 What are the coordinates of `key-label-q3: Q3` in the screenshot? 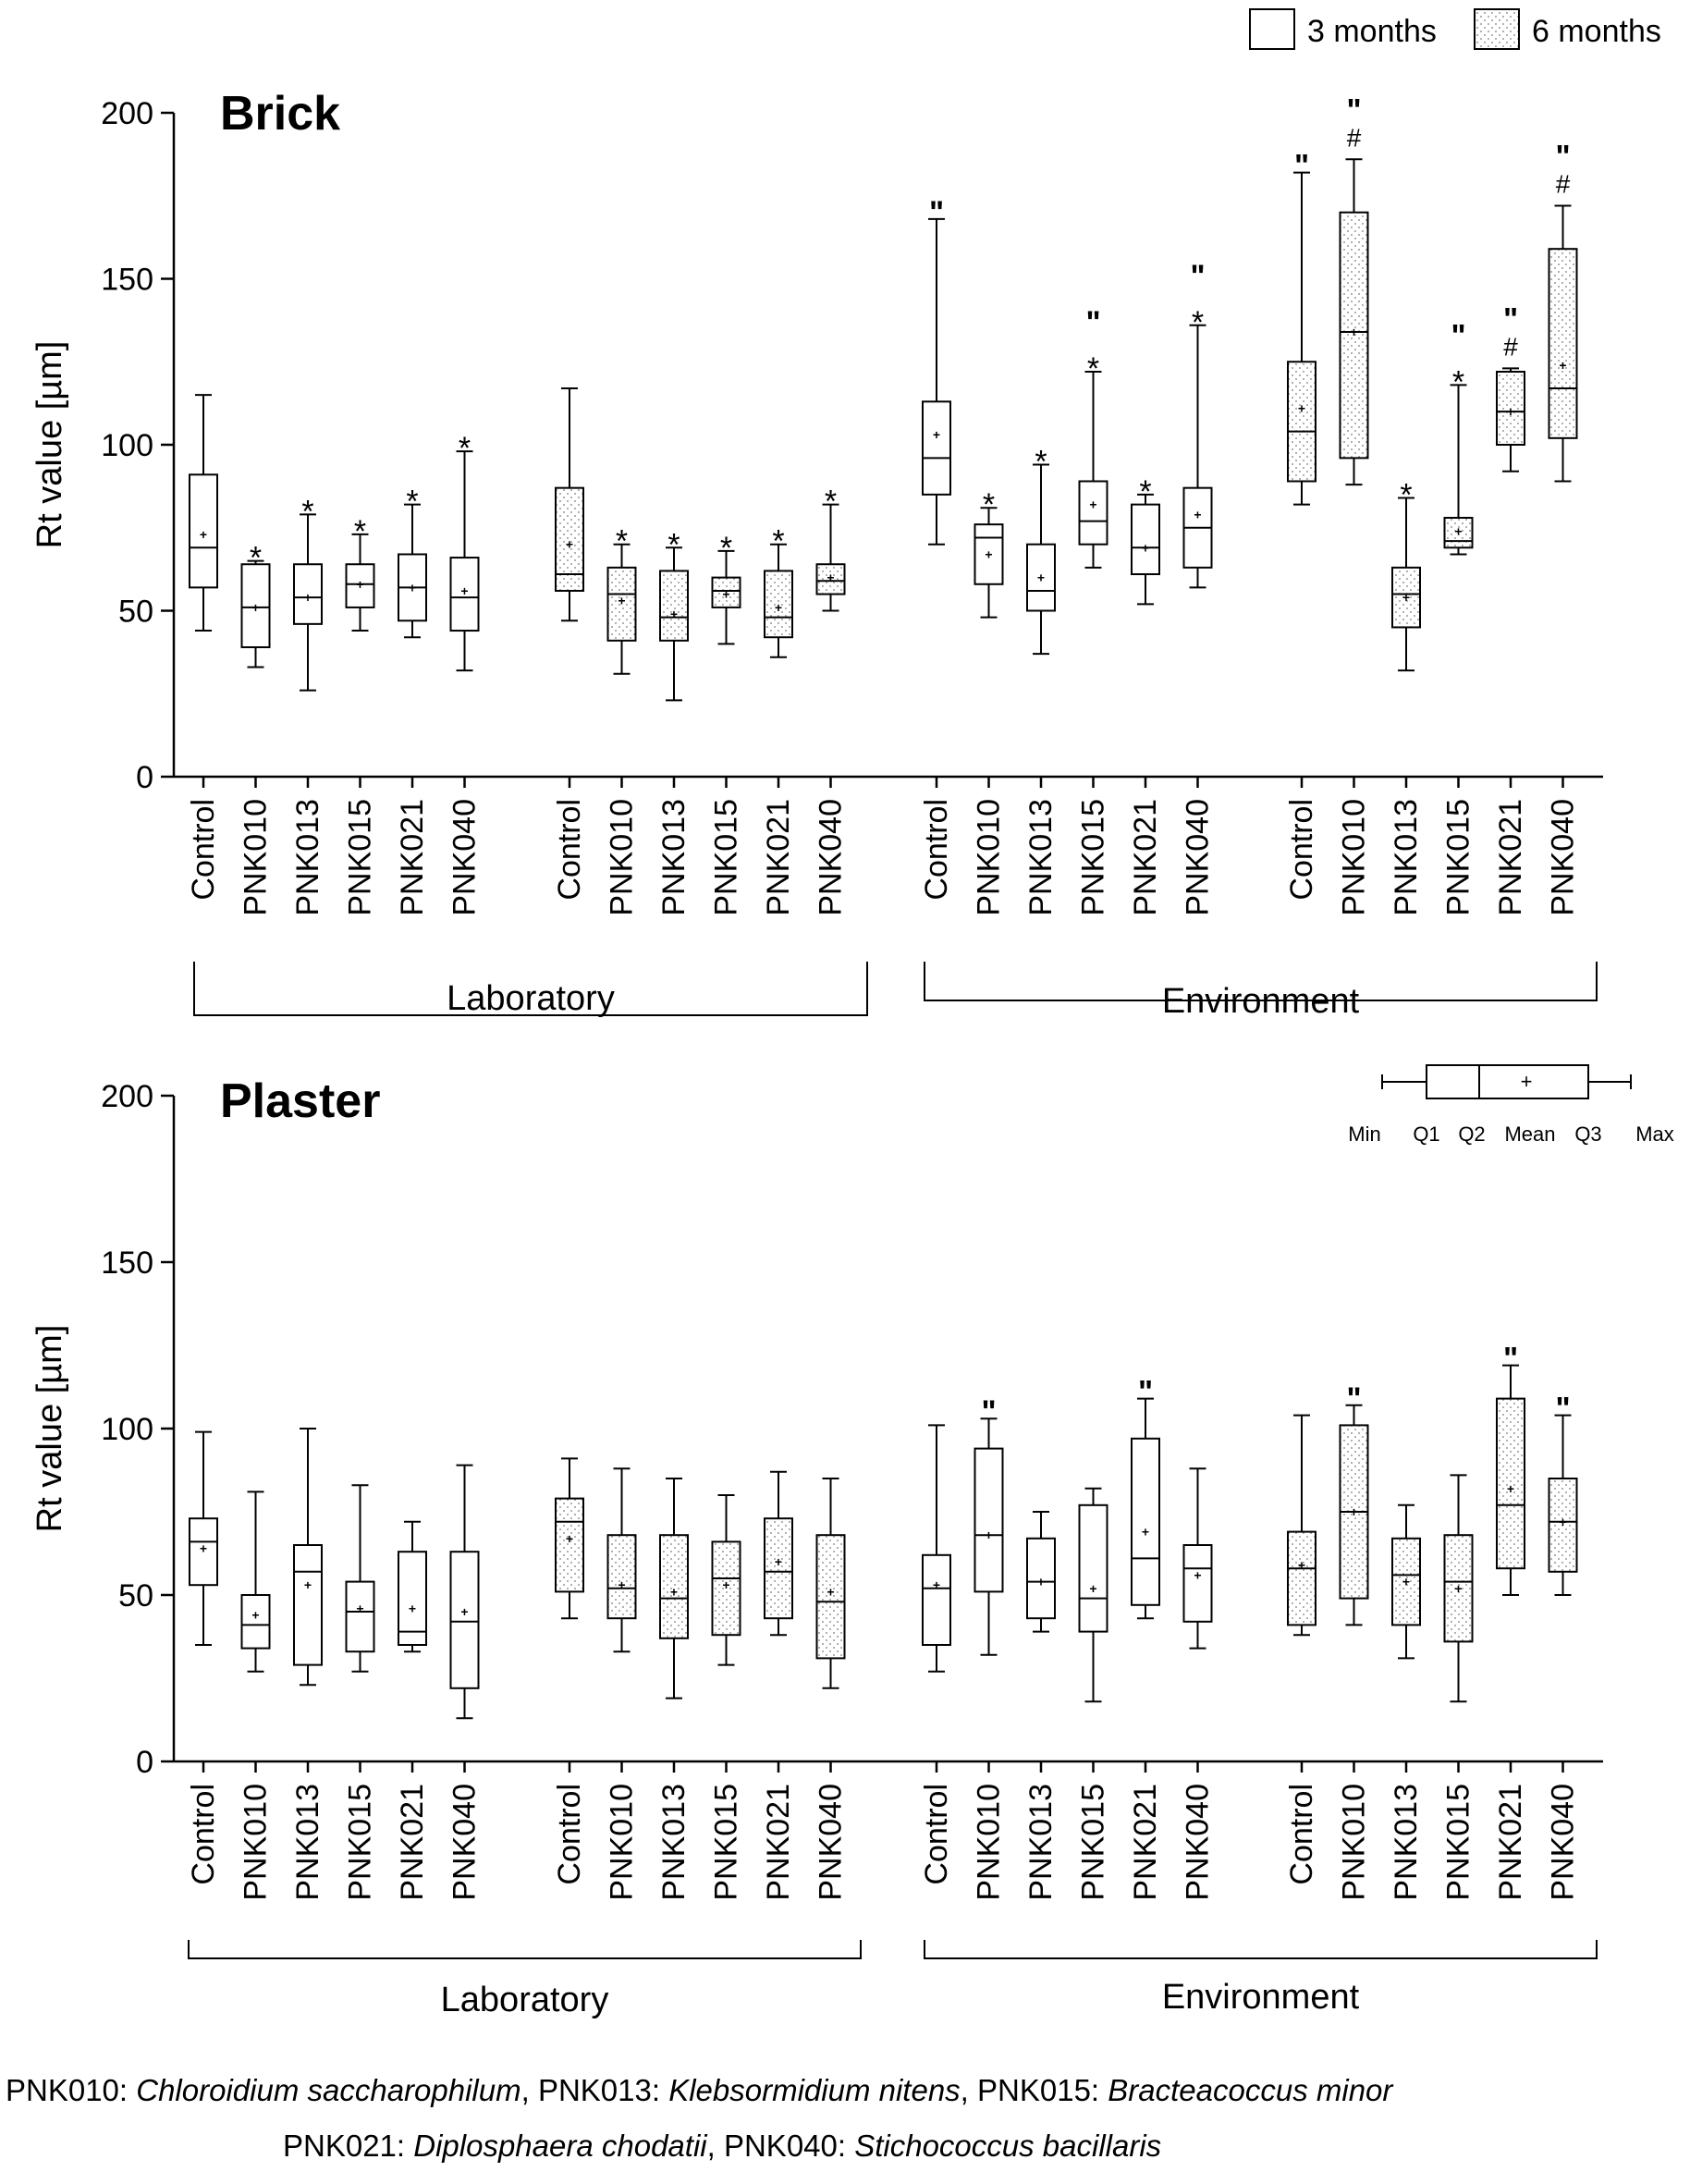 It's located at (1587, 1134).